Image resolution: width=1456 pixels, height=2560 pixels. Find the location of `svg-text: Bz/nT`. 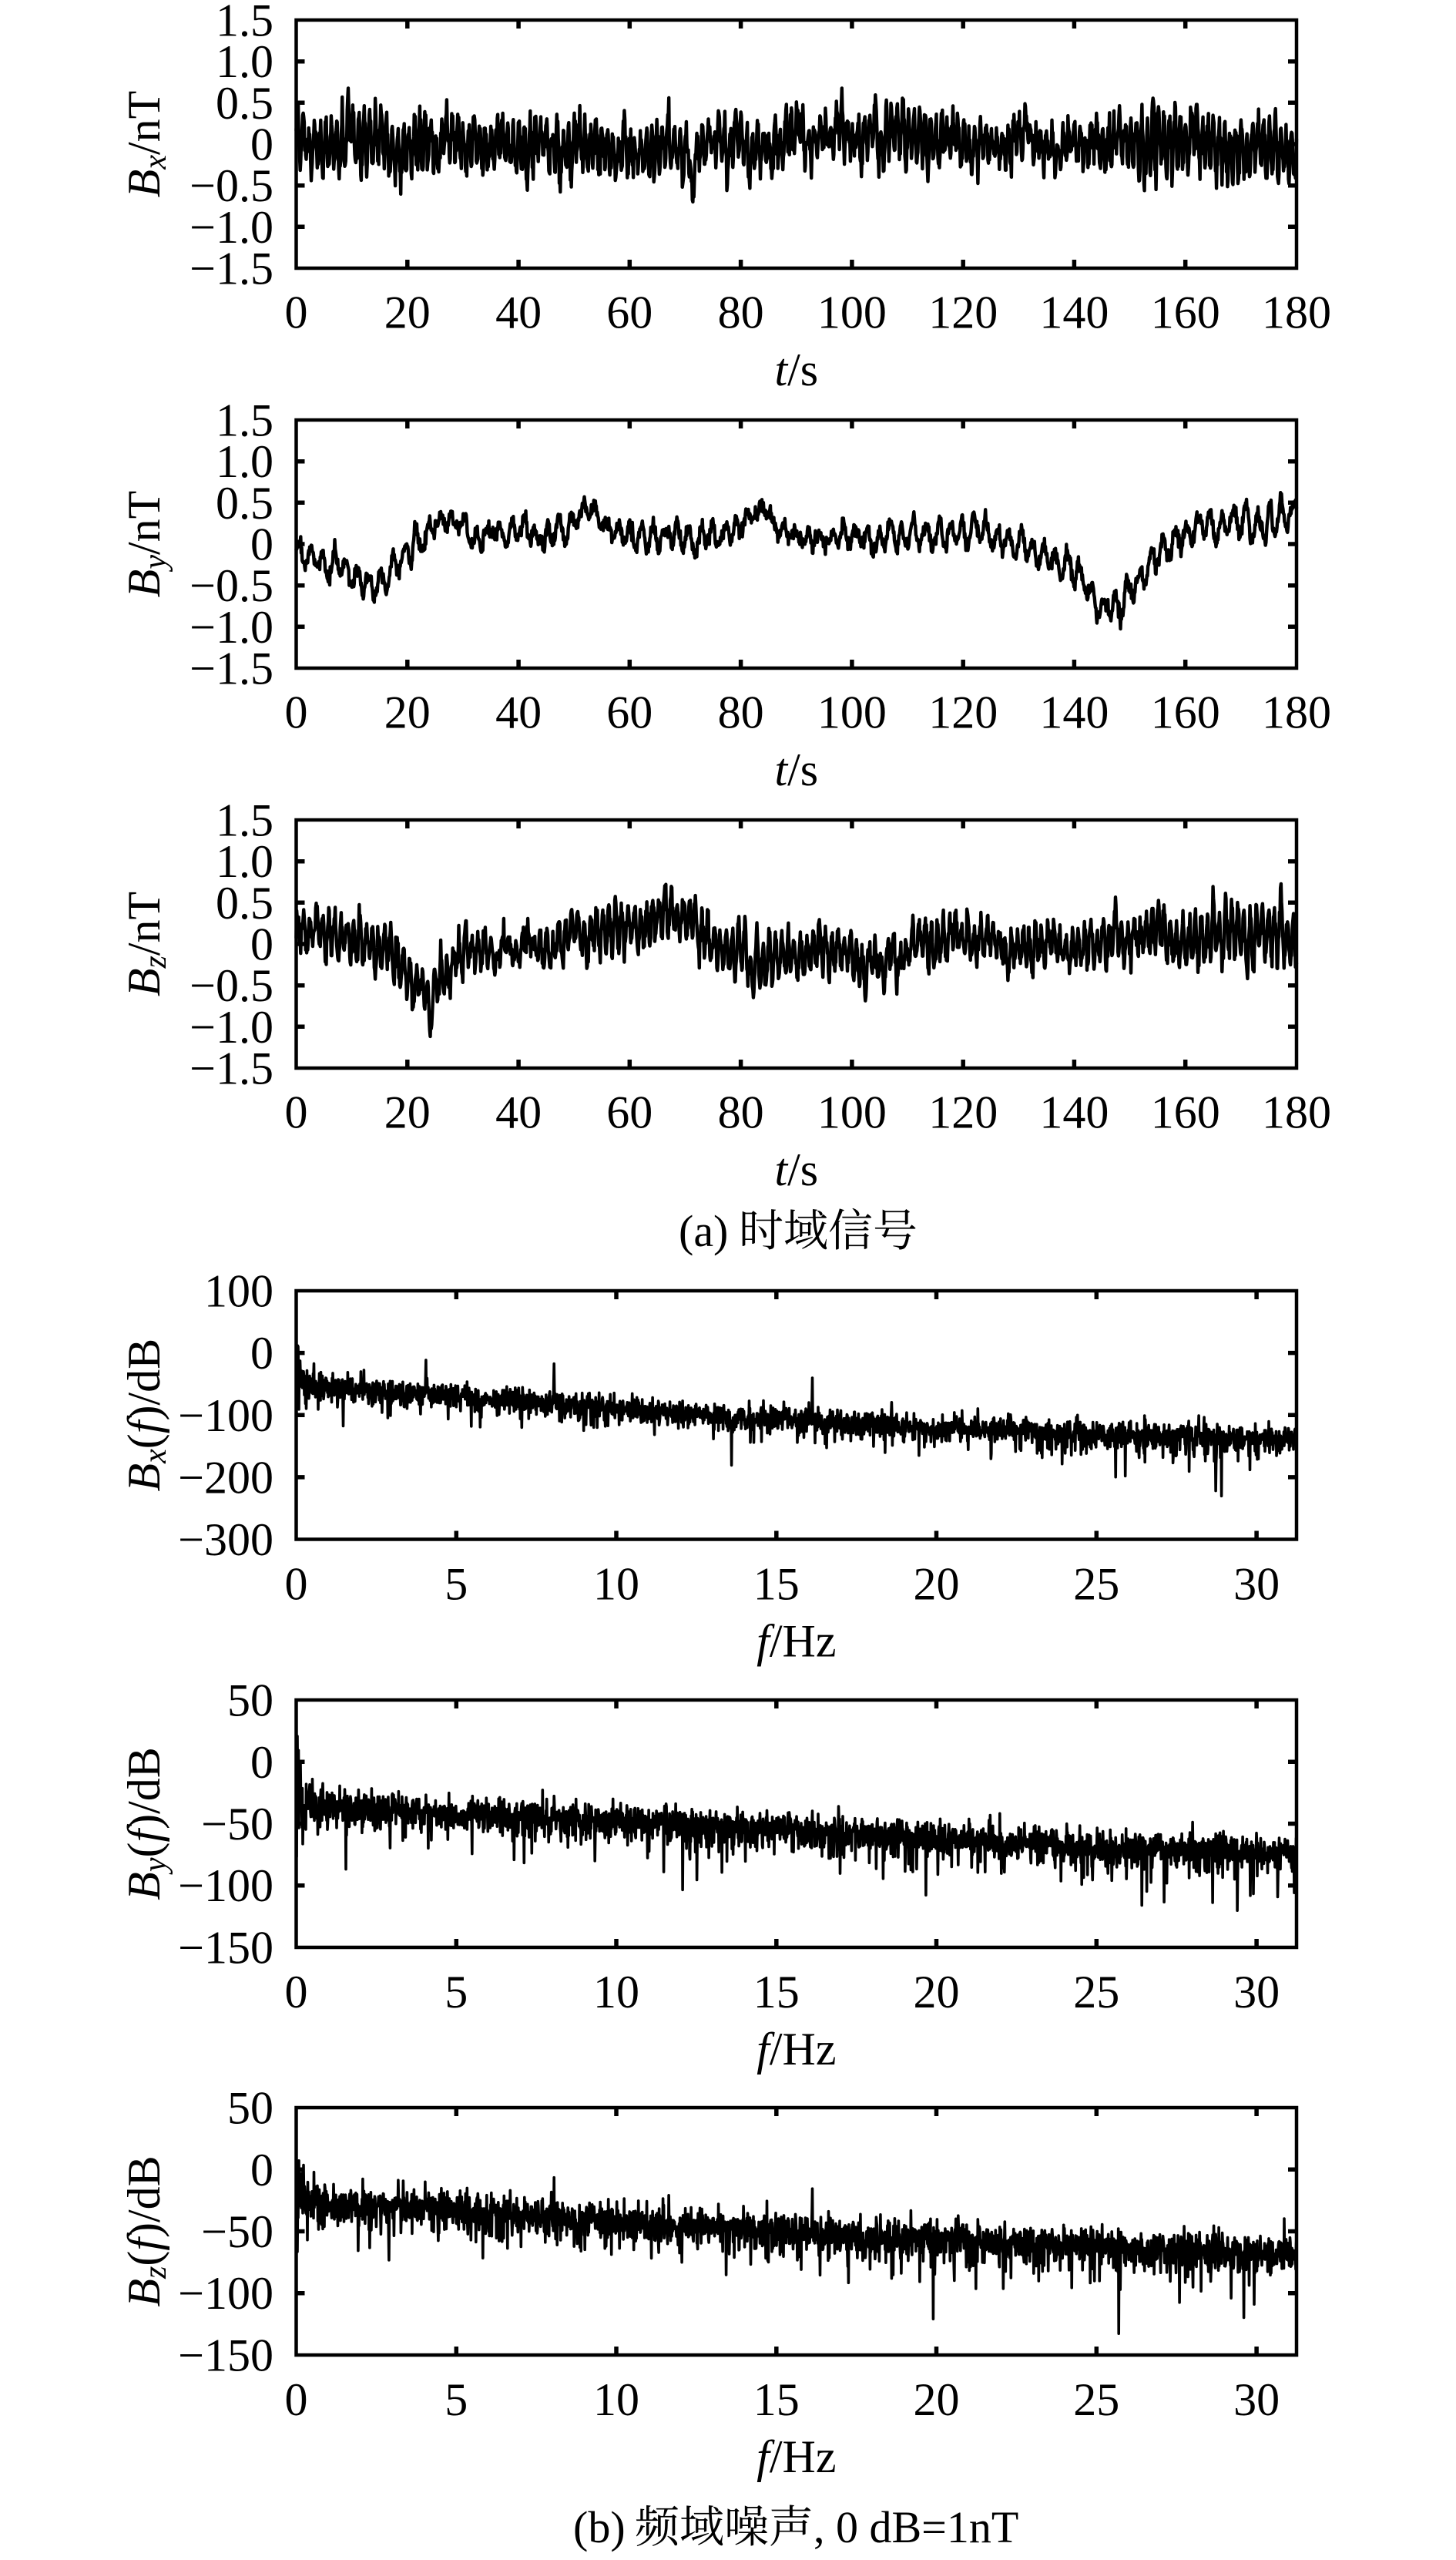

svg-text: Bz/nT is located at coordinates (146, 944).